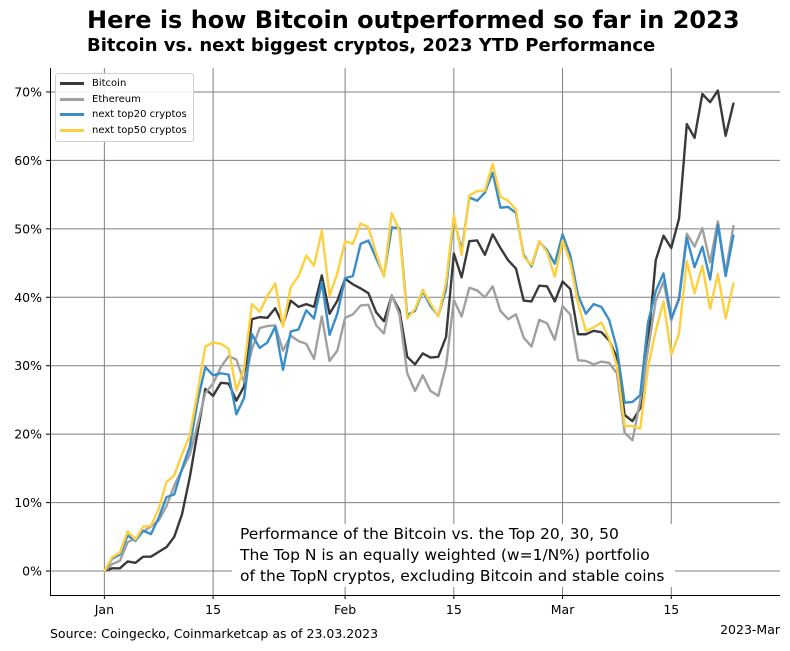 The height and width of the screenshot is (651, 790). Describe the element at coordinates (750, 629) in the screenshot. I see `x-axis-label: 2023-Mar` at that location.